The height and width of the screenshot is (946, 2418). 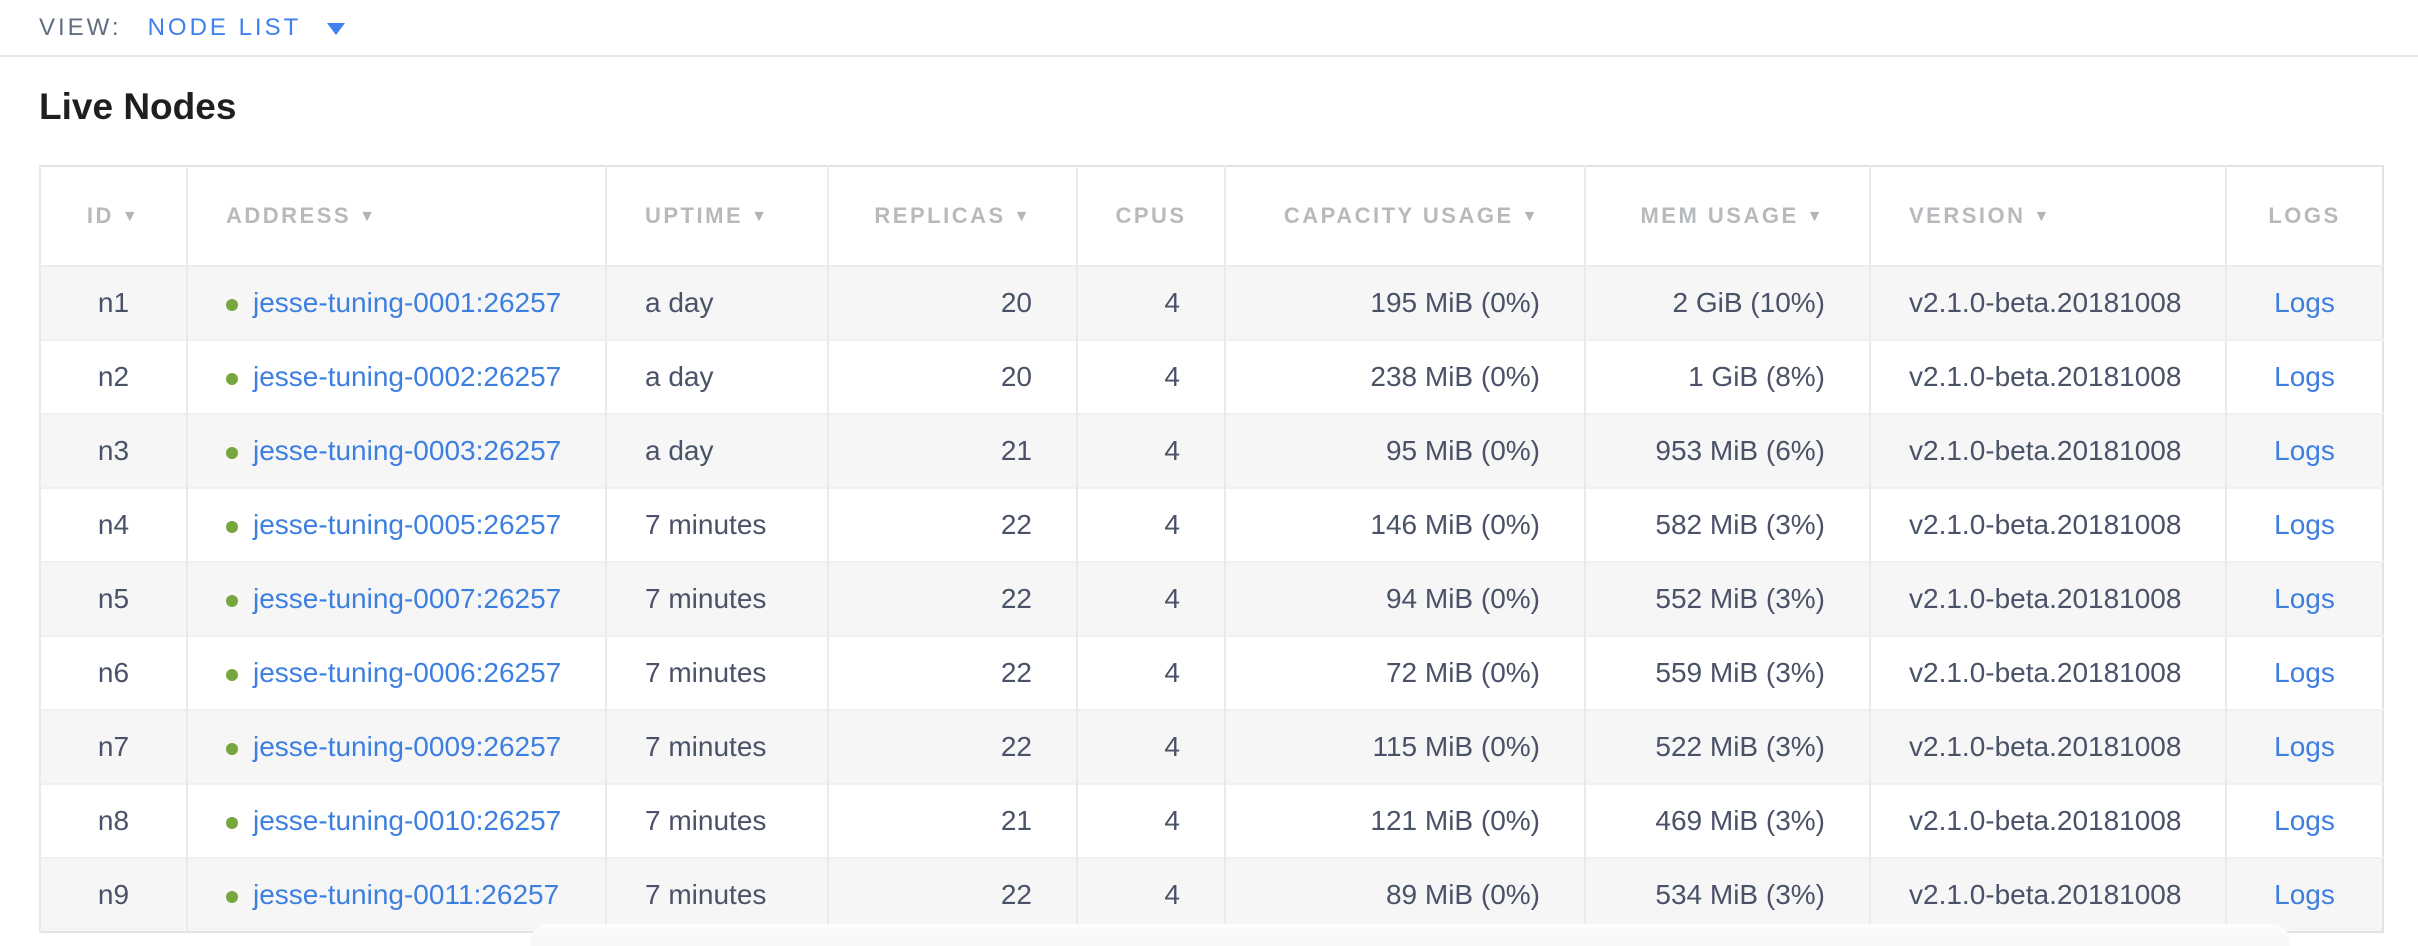 I want to click on cell-id: n1, so click(x=113, y=302).